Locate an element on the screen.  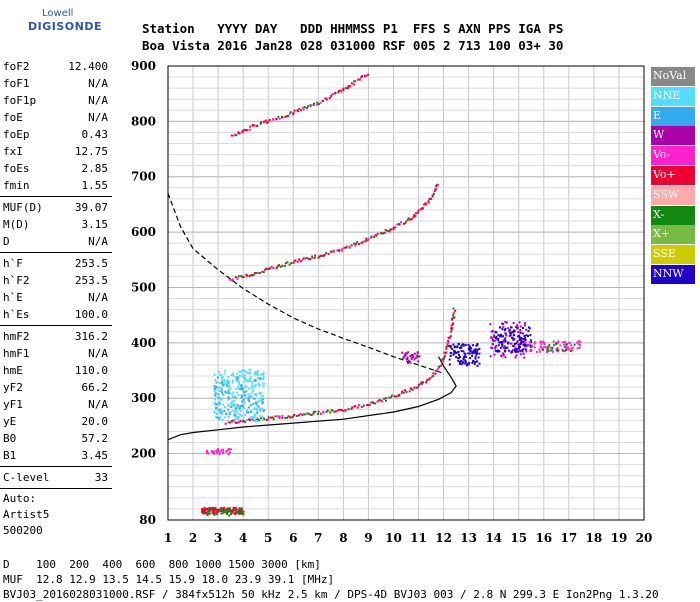
param-label: yE is located at coordinates (10, 421).